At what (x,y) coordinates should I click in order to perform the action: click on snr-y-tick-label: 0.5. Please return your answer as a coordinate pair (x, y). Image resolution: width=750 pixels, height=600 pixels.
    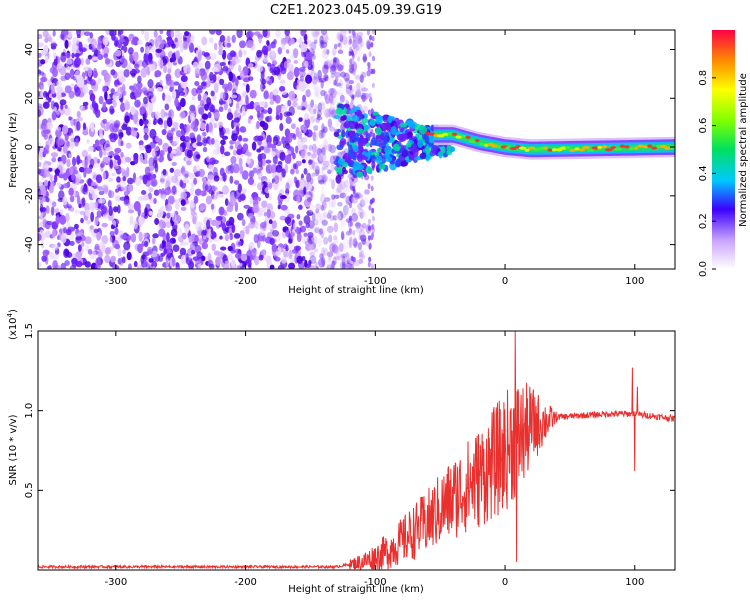
    Looking at the image, I should click on (29, 490).